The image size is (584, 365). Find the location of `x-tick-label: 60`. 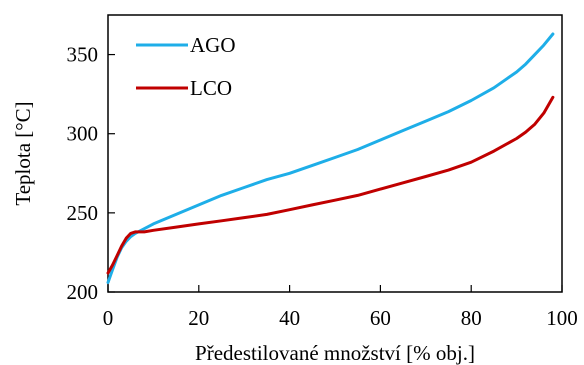

x-tick-label: 60 is located at coordinates (380, 318).